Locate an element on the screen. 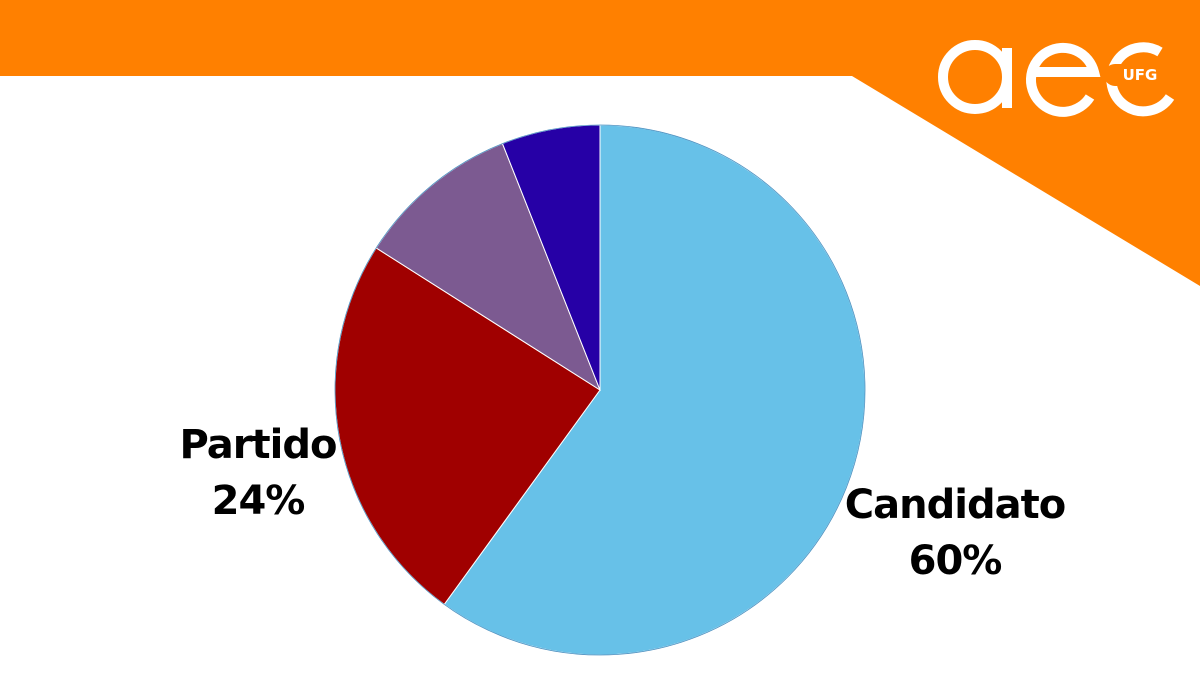  logo-letter-e is located at coordinates (1063, 79).